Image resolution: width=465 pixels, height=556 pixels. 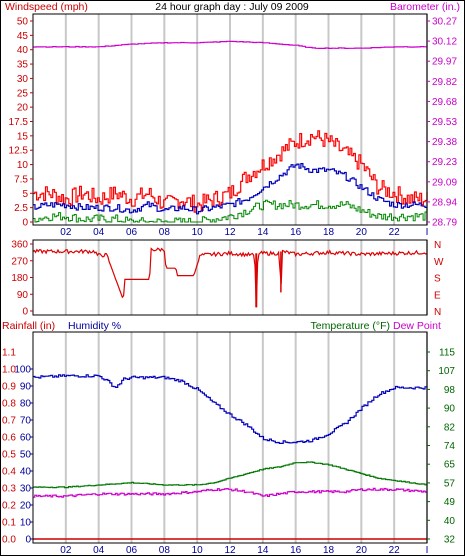 I want to click on y-right-tick-label: 29.23, so click(x=444, y=162).